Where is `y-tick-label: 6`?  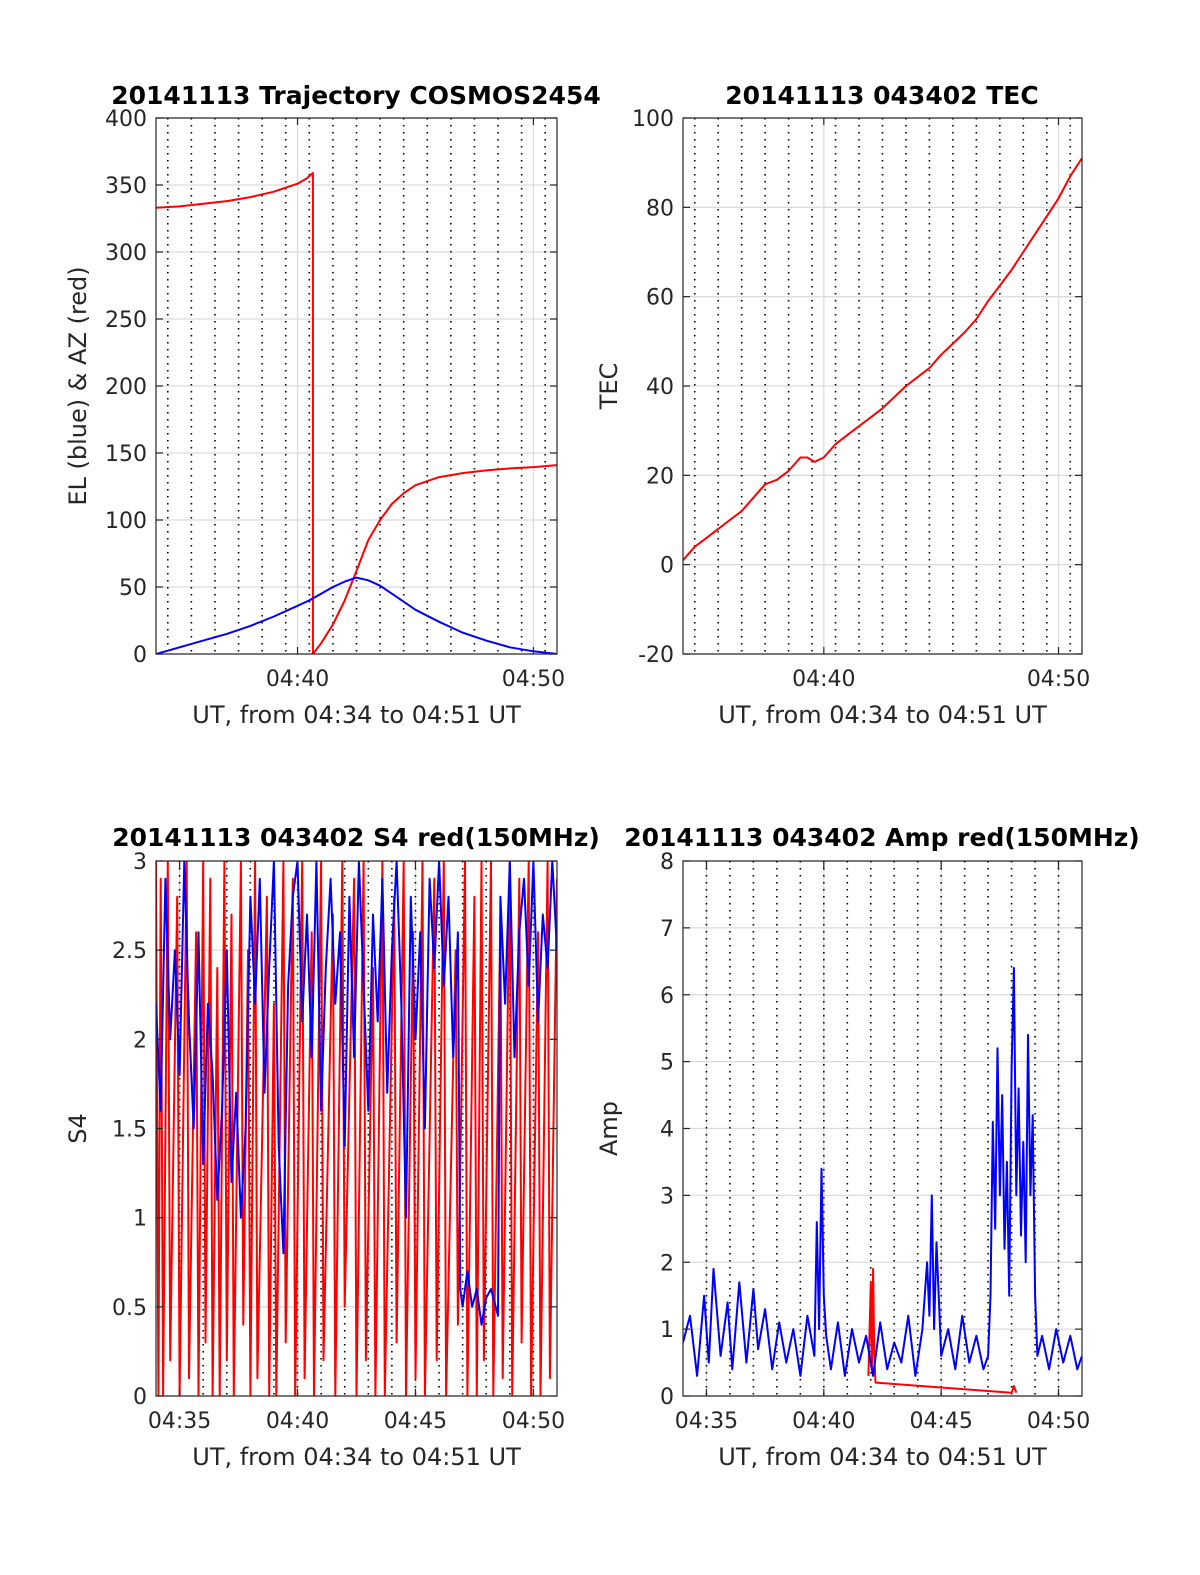 y-tick-label: 6 is located at coordinates (667, 996).